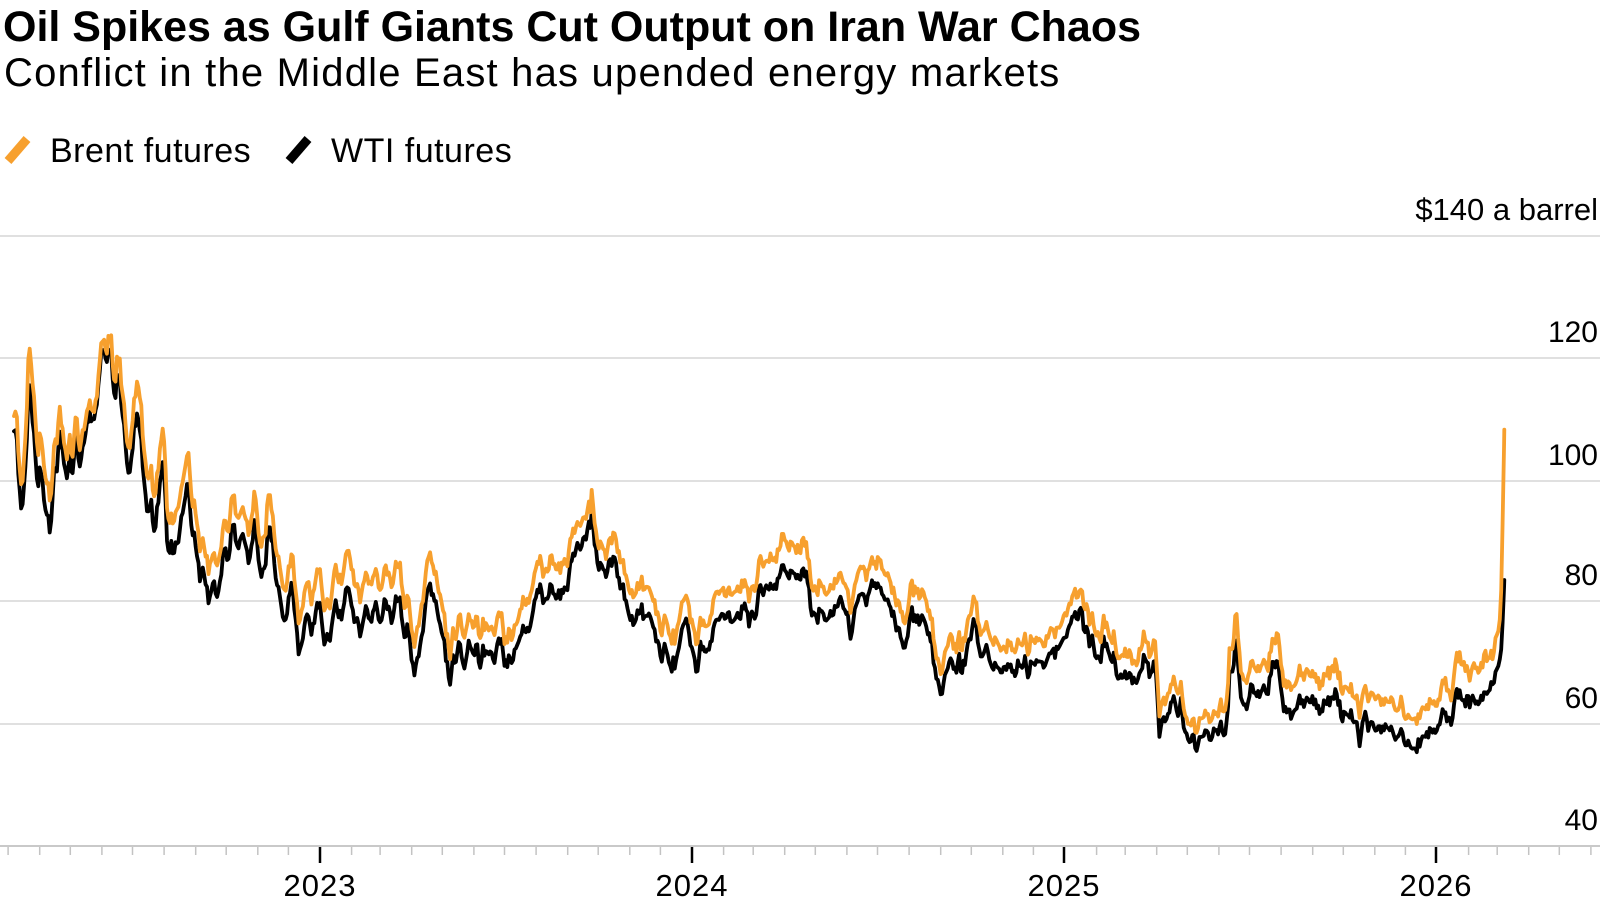 The height and width of the screenshot is (913, 1600). Describe the element at coordinates (692, 885) in the screenshot. I see `svg-text: 2024` at that location.